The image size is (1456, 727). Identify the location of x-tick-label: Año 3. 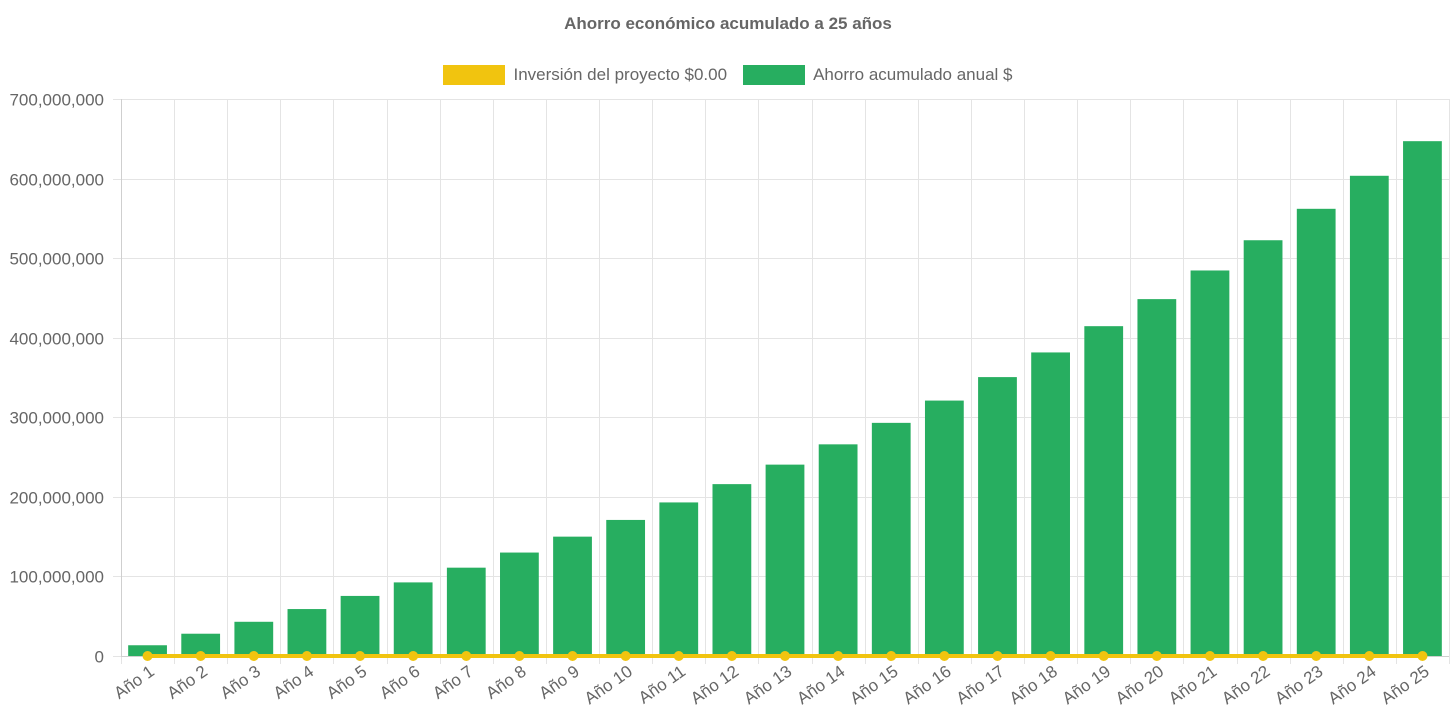
(240, 682).